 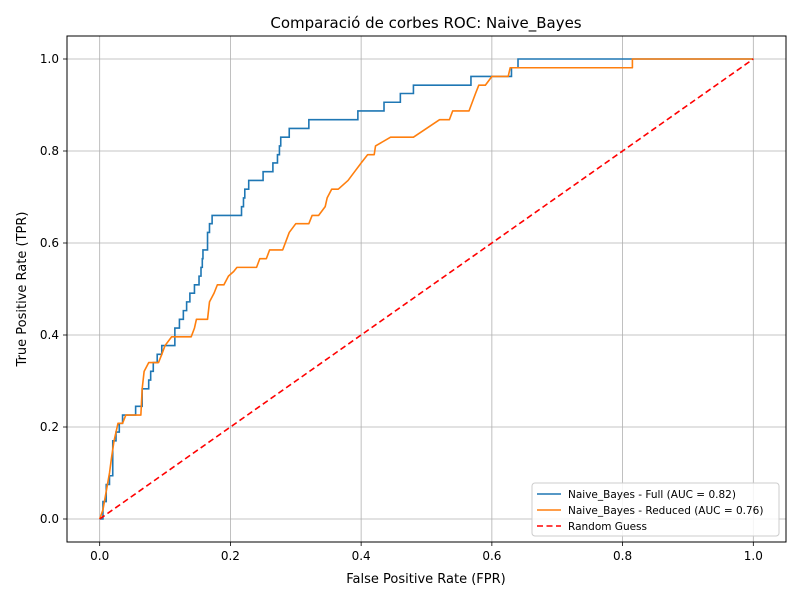 What do you see at coordinates (425, 579) in the screenshot?
I see `x-axis-label: False Positive Rate (FPR)` at bounding box center [425, 579].